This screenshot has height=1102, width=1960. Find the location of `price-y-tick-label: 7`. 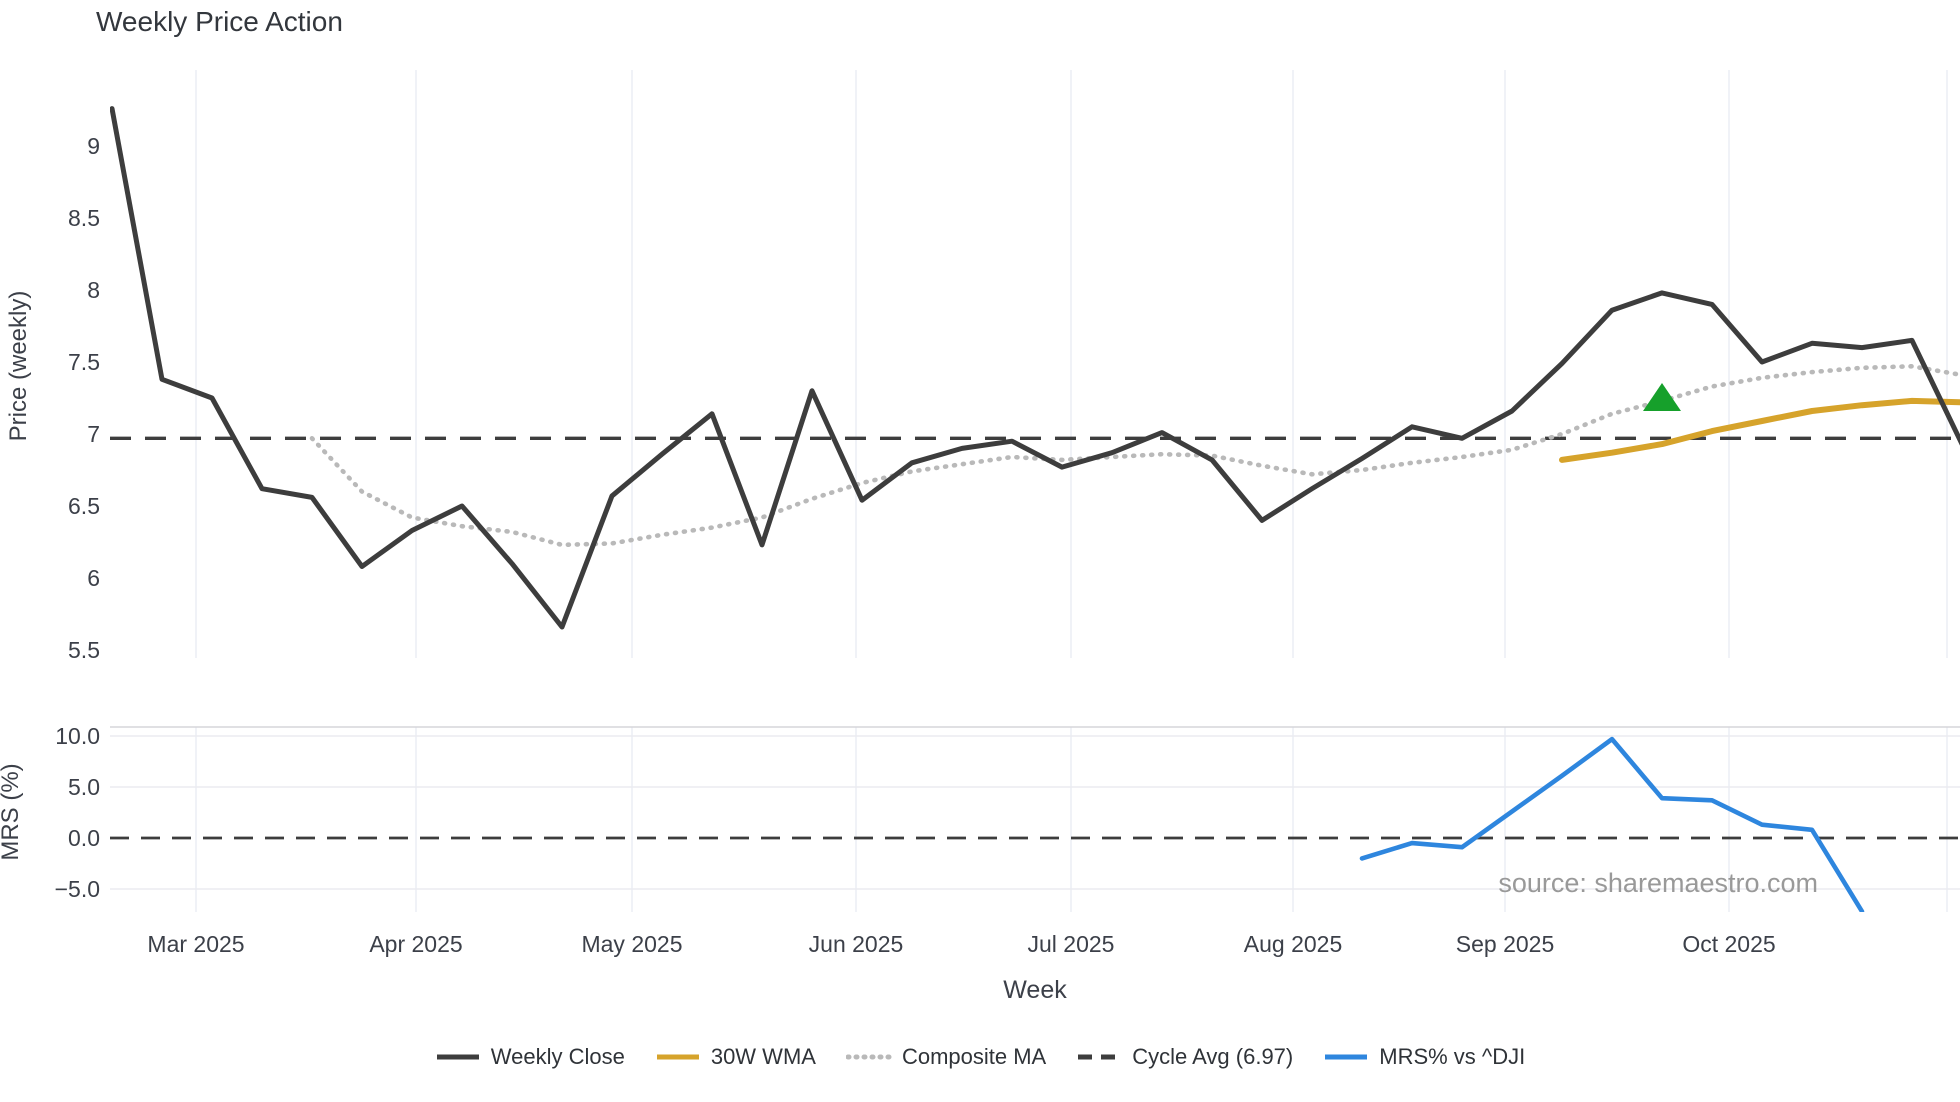

price-y-tick-label: 7 is located at coordinates (93, 434).